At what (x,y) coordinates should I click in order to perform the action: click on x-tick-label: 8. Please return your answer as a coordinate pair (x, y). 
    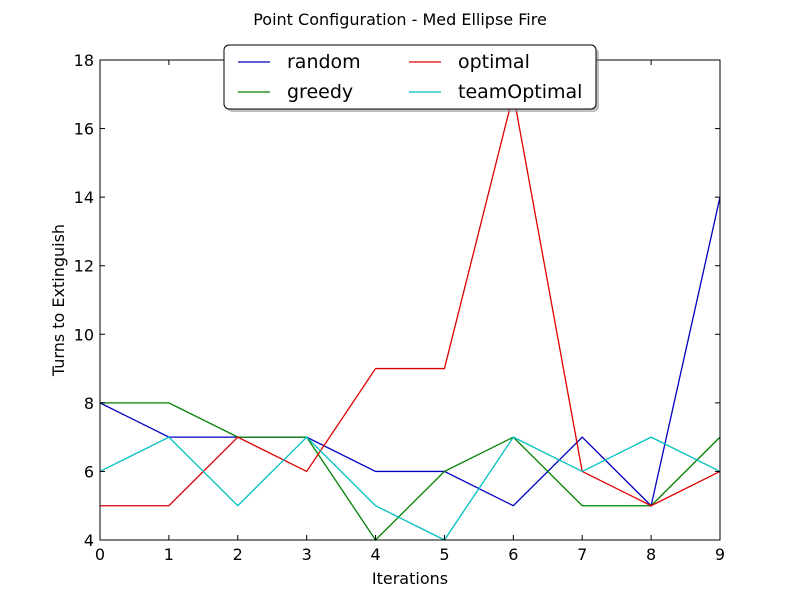
    Looking at the image, I should click on (651, 554).